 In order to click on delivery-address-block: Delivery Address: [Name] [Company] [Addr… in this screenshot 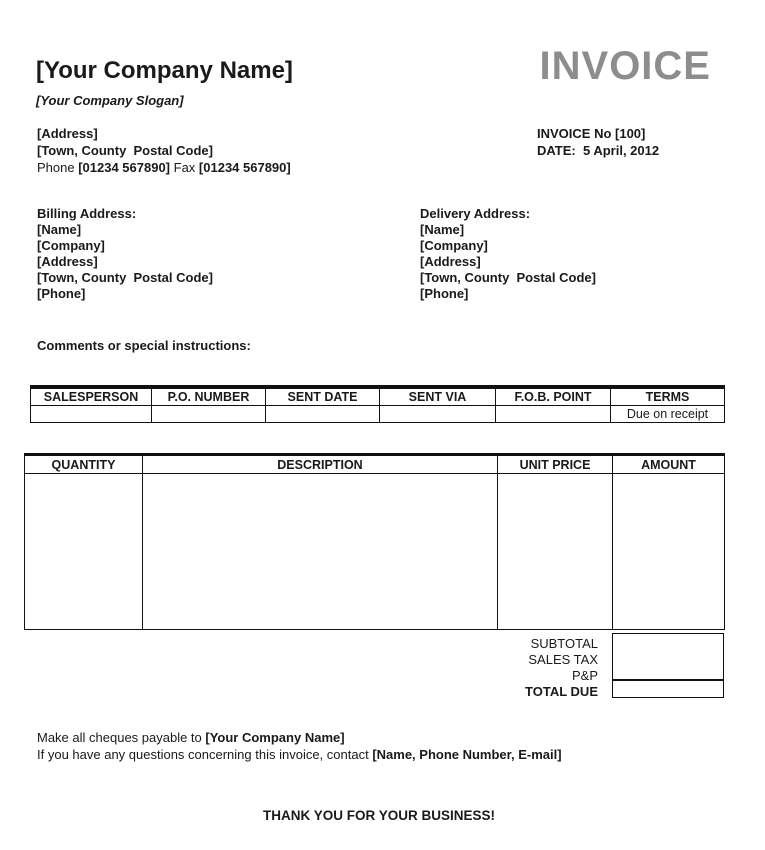, I will do `click(508, 254)`.